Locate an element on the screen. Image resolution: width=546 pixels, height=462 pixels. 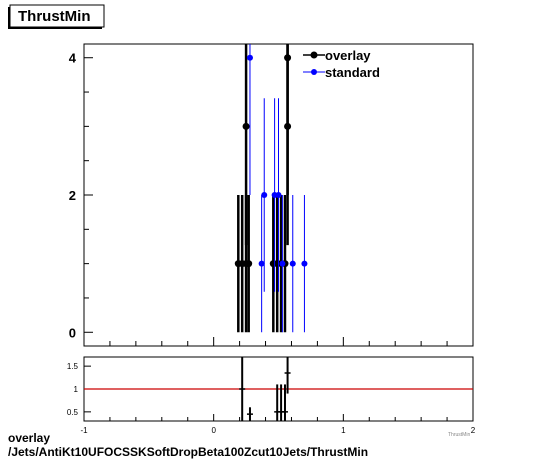
ratio-x-axis-label: ThrustMin is located at coordinates (459, 435).